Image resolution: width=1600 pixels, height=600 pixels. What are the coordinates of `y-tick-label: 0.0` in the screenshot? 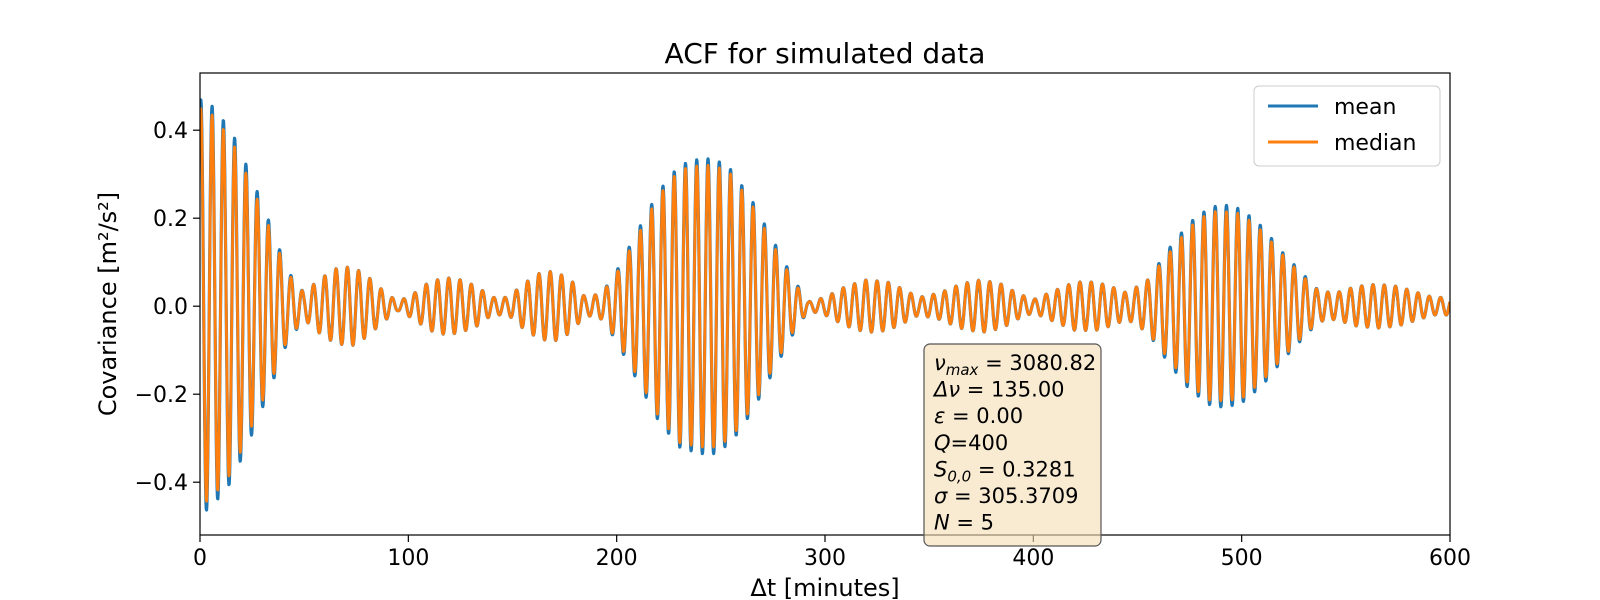 It's located at (170, 307).